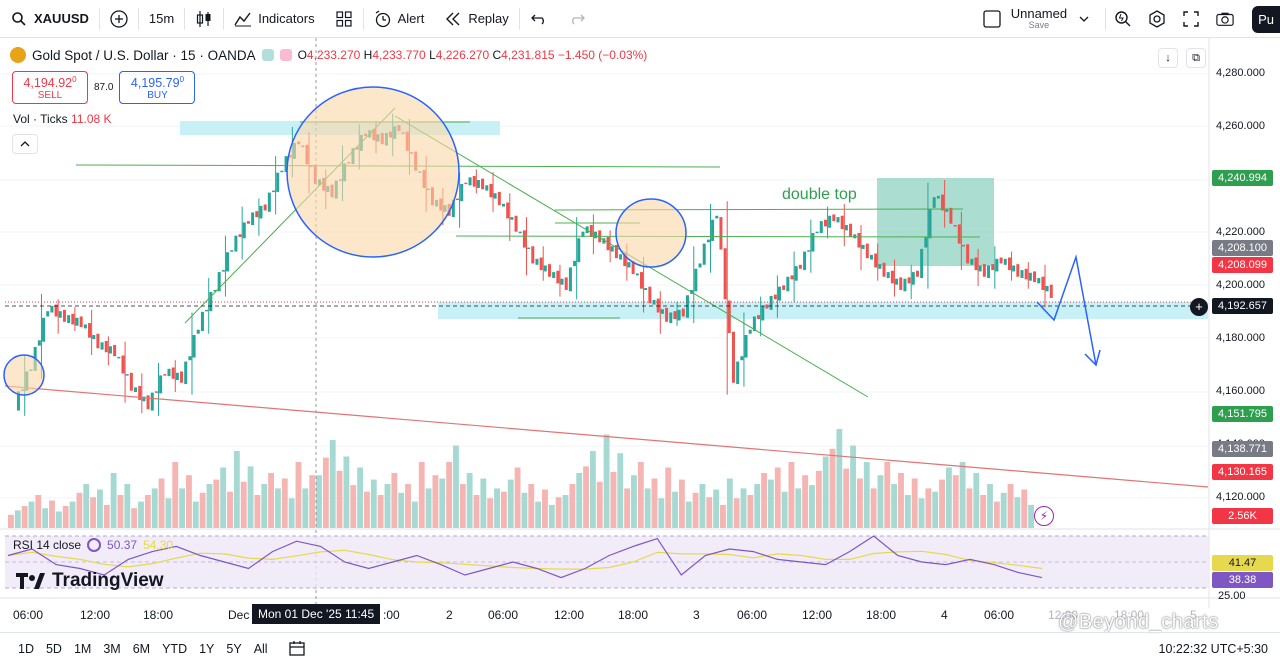  I want to click on volume-legend: Vol · Ticks 11.08 K, so click(62, 119).